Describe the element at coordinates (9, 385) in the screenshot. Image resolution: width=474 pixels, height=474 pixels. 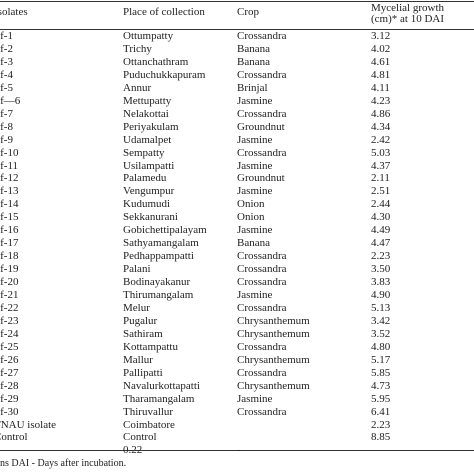
I see `table-cell: Pf-28` at that location.